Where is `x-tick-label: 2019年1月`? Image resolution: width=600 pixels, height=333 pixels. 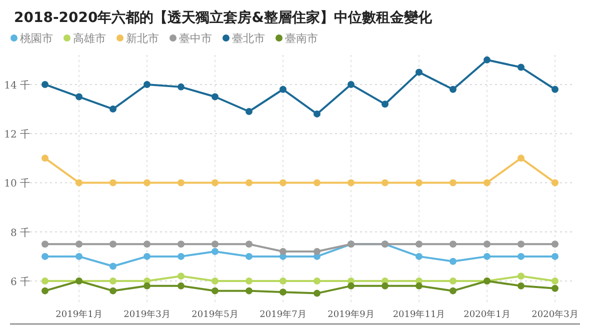 x-tick-label: 2019年1月 is located at coordinates (79, 314).